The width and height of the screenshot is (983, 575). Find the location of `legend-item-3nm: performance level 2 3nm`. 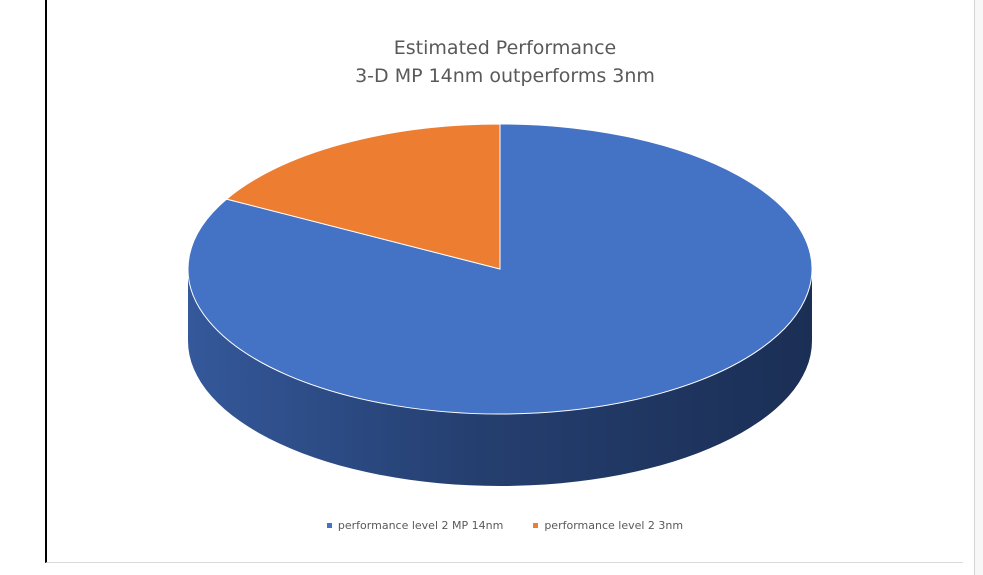

legend-item-3nm: performance level 2 3nm is located at coordinates (608, 525).